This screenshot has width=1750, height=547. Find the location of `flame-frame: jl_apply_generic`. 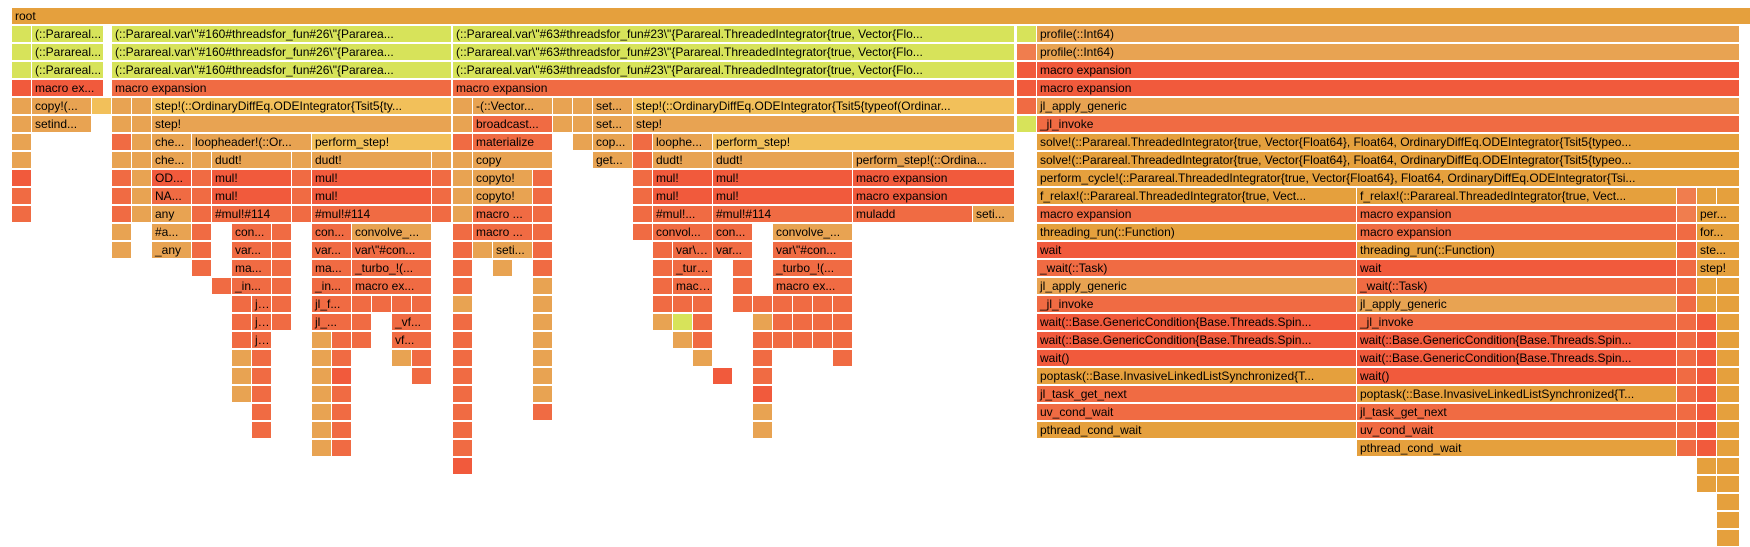

flame-frame: jl_apply_generic is located at coordinates (1388, 106).